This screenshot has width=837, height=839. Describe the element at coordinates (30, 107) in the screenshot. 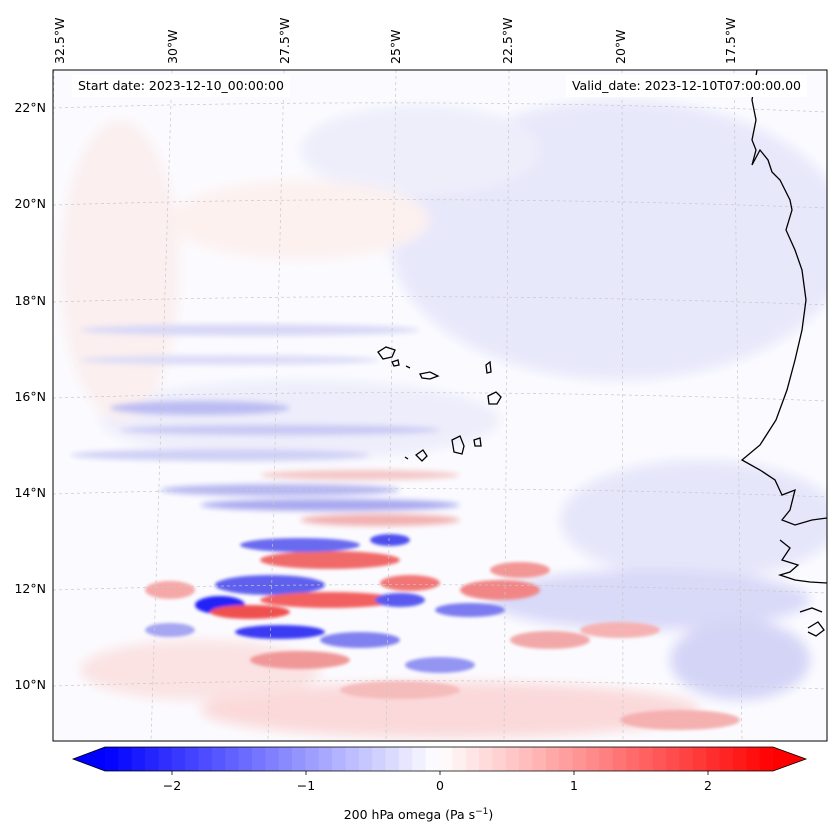

I see `lat-tick-label: 22°N` at that location.